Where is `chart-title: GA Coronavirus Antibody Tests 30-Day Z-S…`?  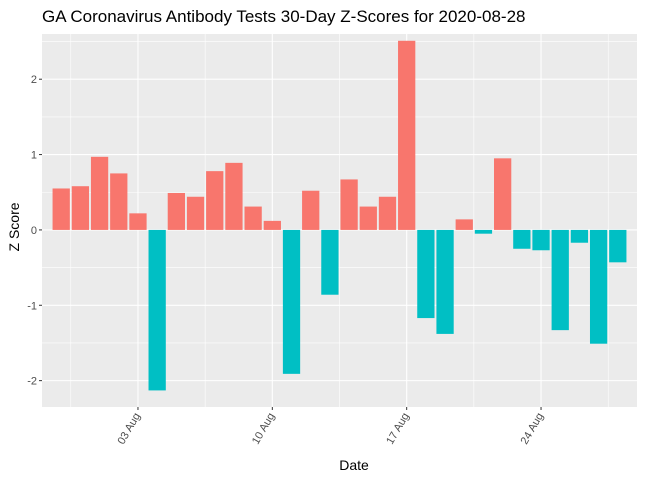 chart-title: GA Coronavirus Antibody Tests 30-Day Z-S… is located at coordinates (283, 16).